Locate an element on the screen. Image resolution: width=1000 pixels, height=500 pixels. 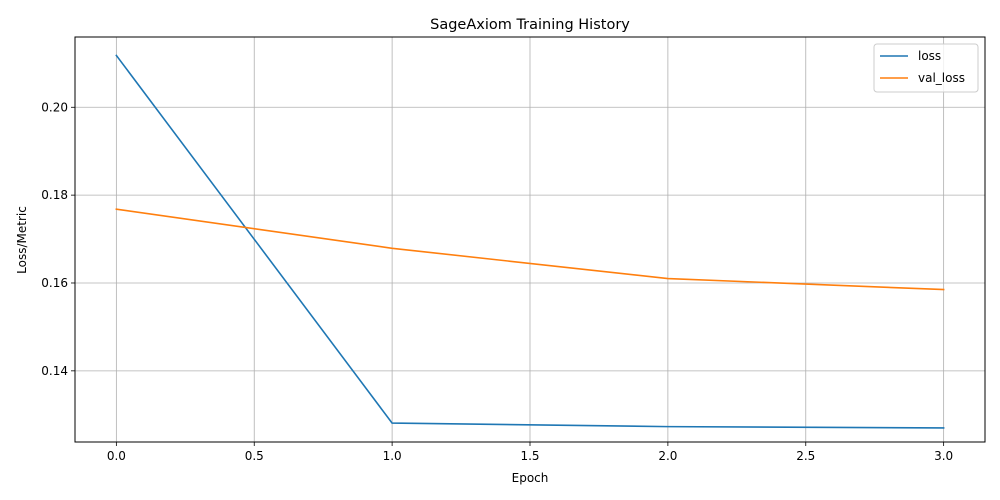
x-tick-label: 3.0 is located at coordinates (943, 456).